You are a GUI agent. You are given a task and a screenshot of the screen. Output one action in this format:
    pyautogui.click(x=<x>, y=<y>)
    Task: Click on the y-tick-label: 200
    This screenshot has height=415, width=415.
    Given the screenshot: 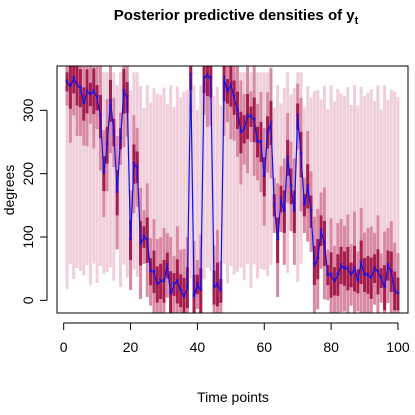 What is the action you would take?
    pyautogui.click(x=28, y=174)
    